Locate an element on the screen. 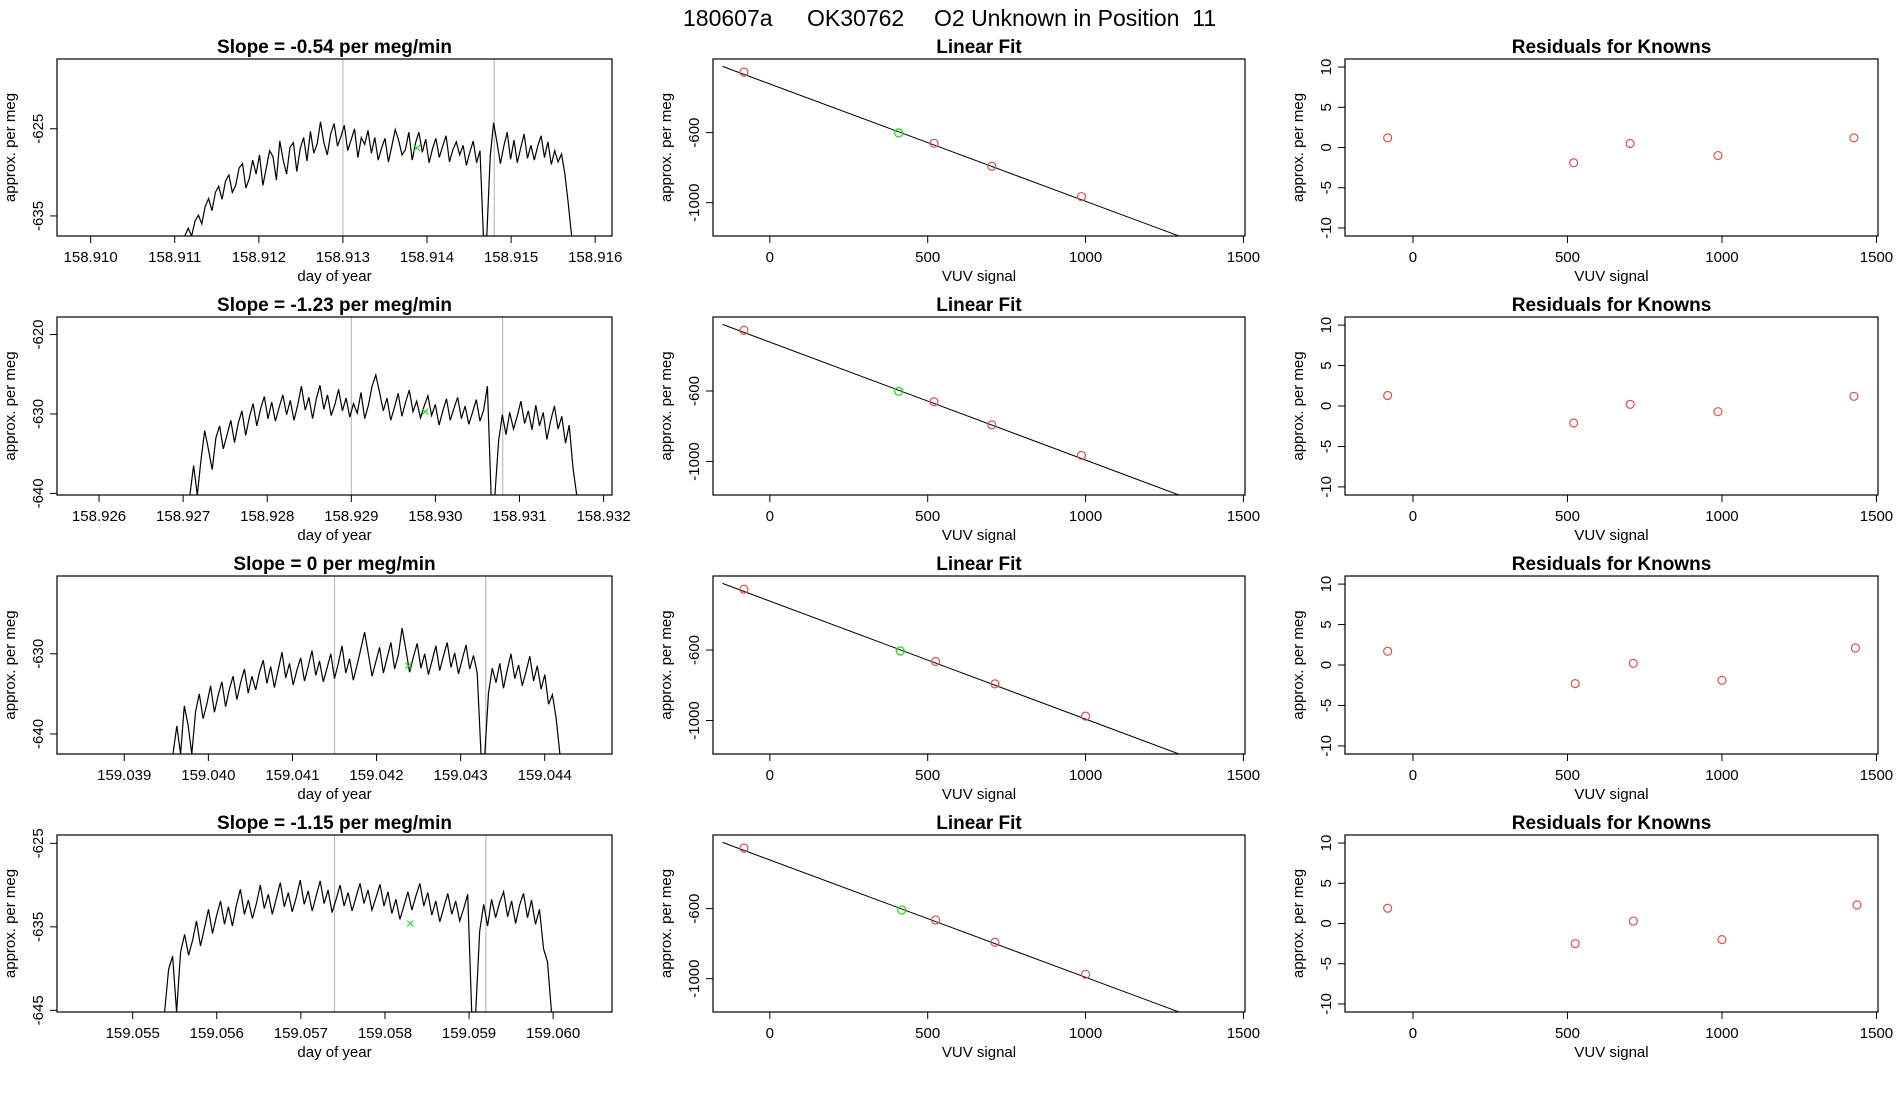 The width and height of the screenshot is (1900, 1100). fit-line is located at coordinates (951, 926).